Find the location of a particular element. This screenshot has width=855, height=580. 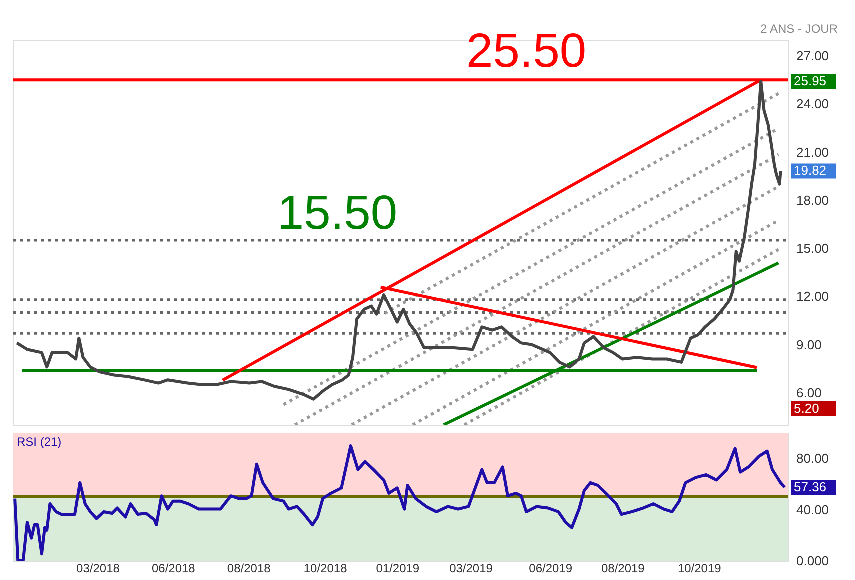

y-tick-label: 24.00 is located at coordinates (813, 104).